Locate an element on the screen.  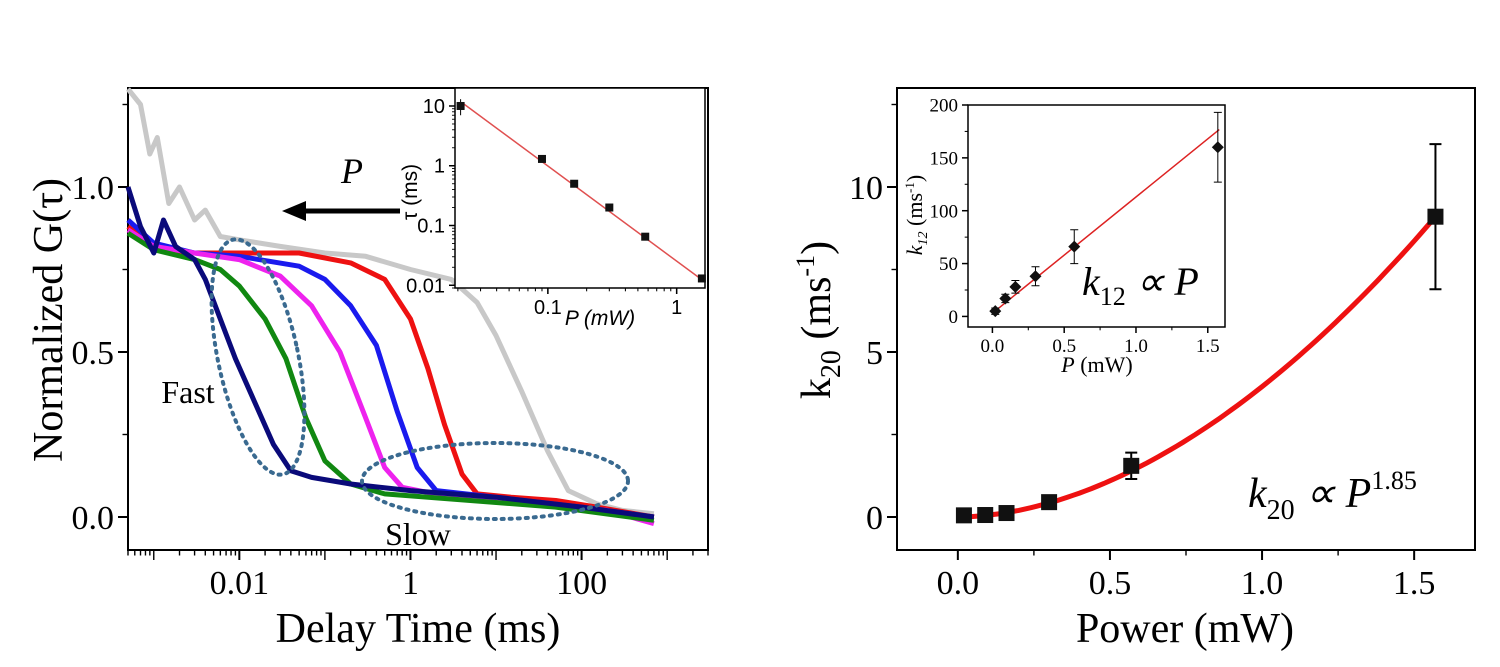
fast-region-ellipse is located at coordinates (258, 357).